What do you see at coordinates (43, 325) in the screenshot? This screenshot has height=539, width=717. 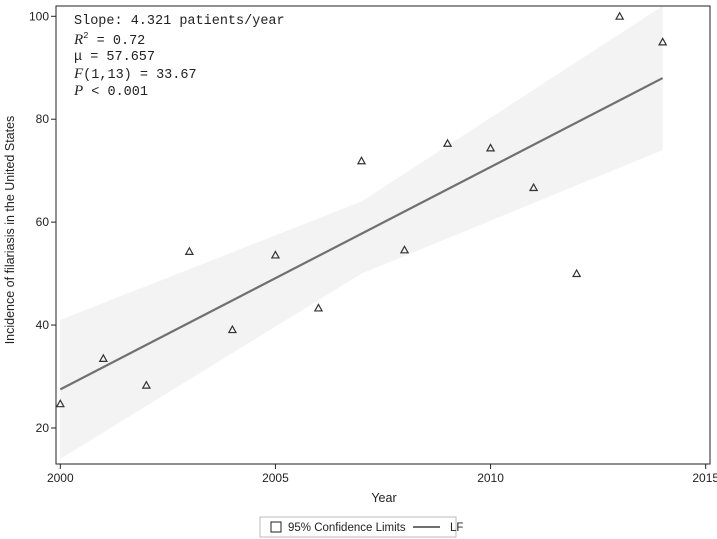 I see `y-tick-label: 40` at bounding box center [43, 325].